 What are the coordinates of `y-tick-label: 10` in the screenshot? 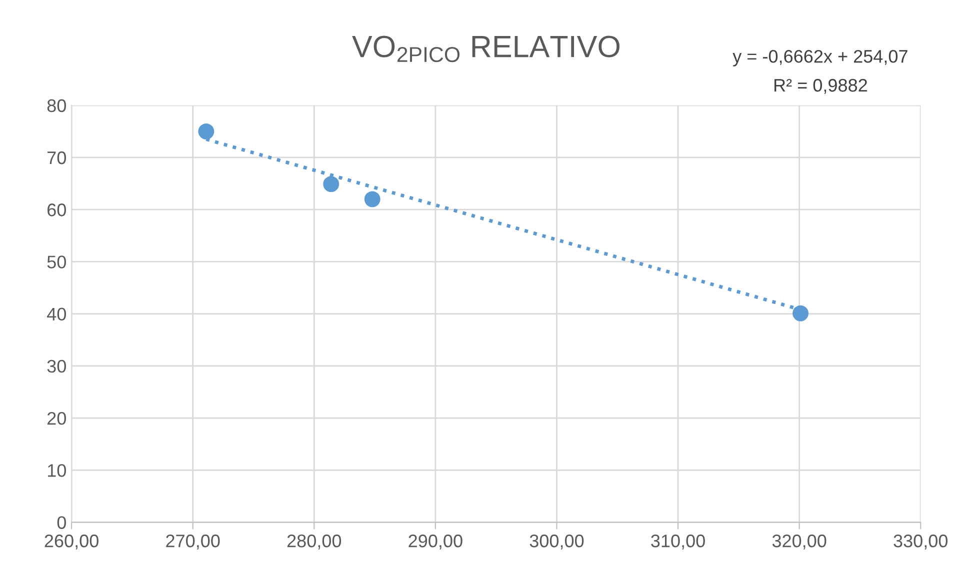 It's located at (57, 470).